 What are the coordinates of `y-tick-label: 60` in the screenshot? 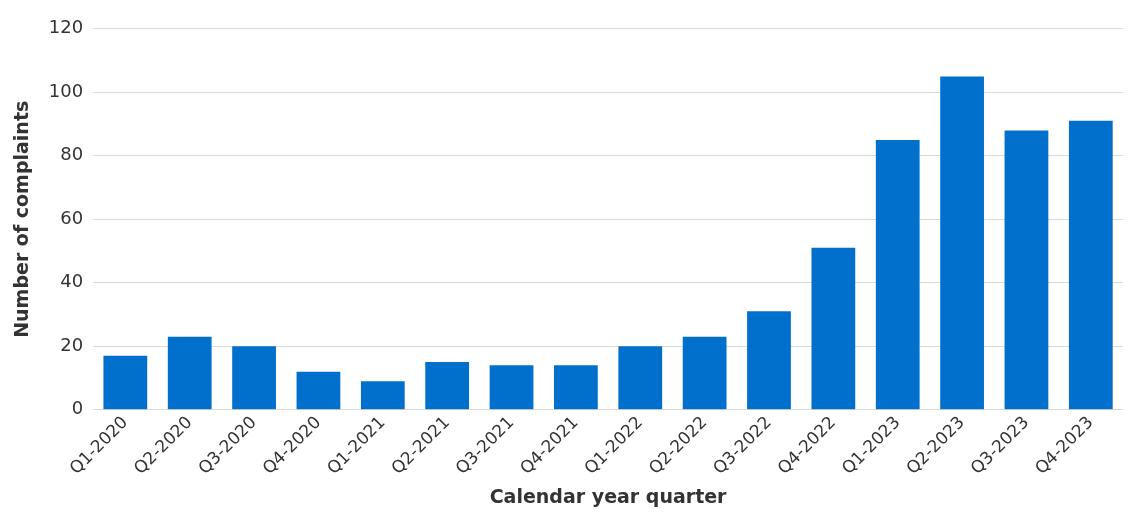 It's located at (72, 217).